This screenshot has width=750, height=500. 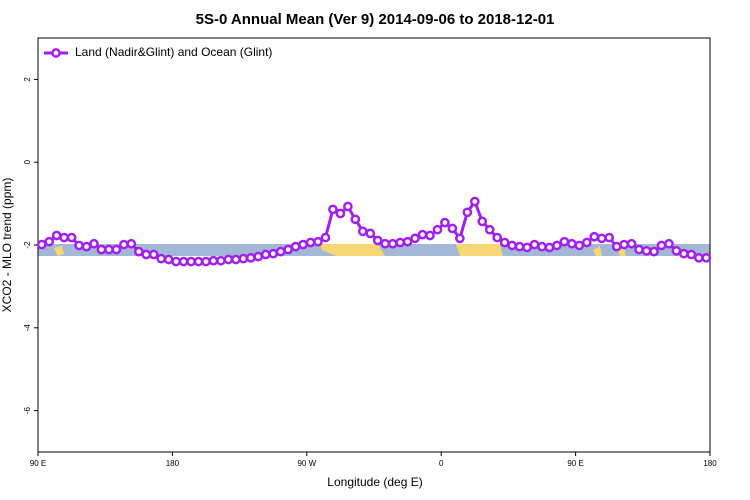 I want to click on y-tick-label: -2, so click(x=27, y=245).